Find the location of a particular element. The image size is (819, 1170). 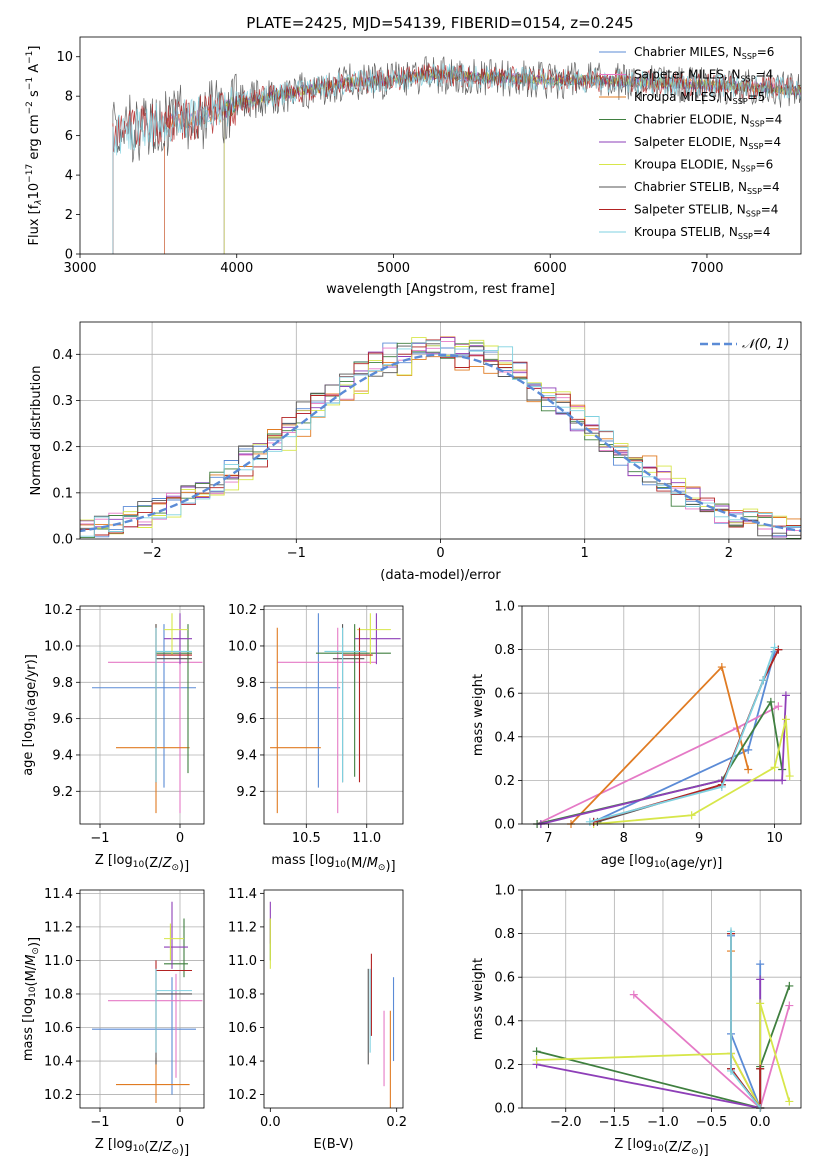

legend-label: Chabrier STELIB, NSSP=4 is located at coordinates (707, 188).